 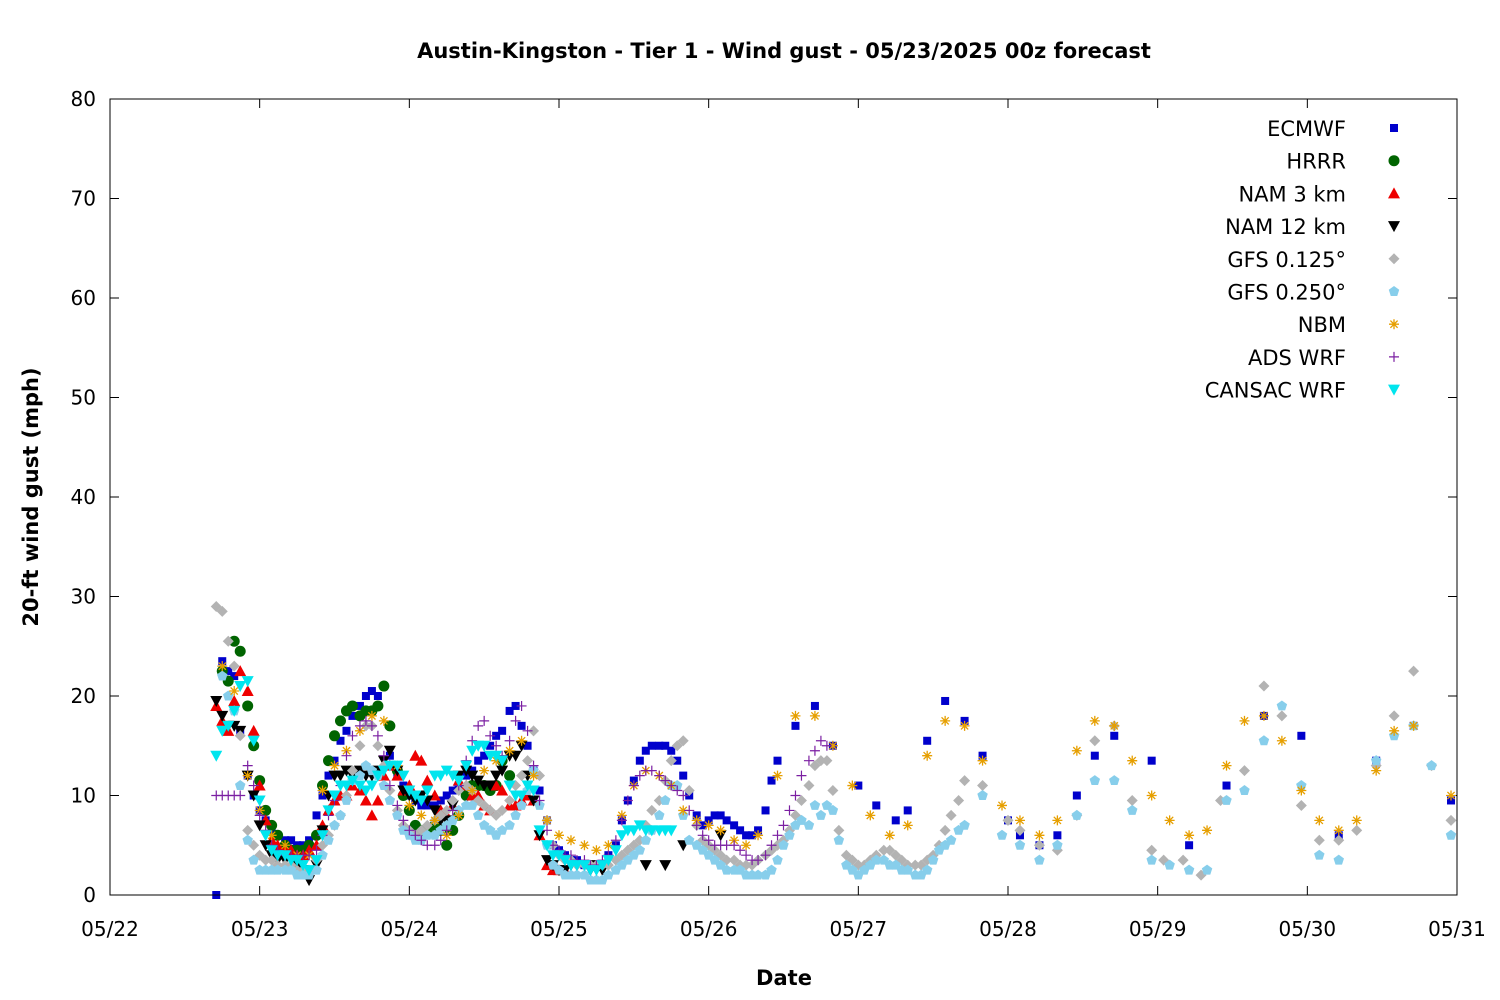 I want to click on y-axis-label: 20-ft wind gust (mph), so click(x=31, y=496).